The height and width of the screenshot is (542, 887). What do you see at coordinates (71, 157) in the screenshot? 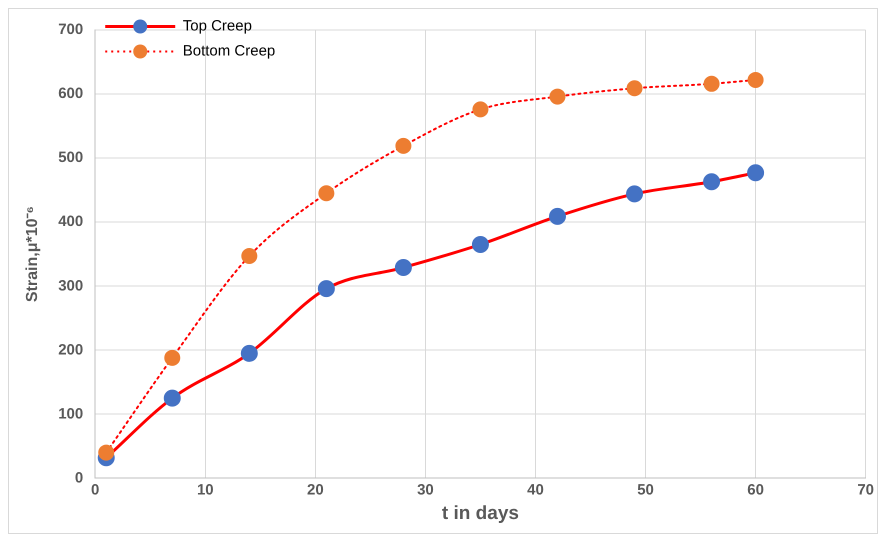
I see `y-tick-label: 500` at bounding box center [71, 157].